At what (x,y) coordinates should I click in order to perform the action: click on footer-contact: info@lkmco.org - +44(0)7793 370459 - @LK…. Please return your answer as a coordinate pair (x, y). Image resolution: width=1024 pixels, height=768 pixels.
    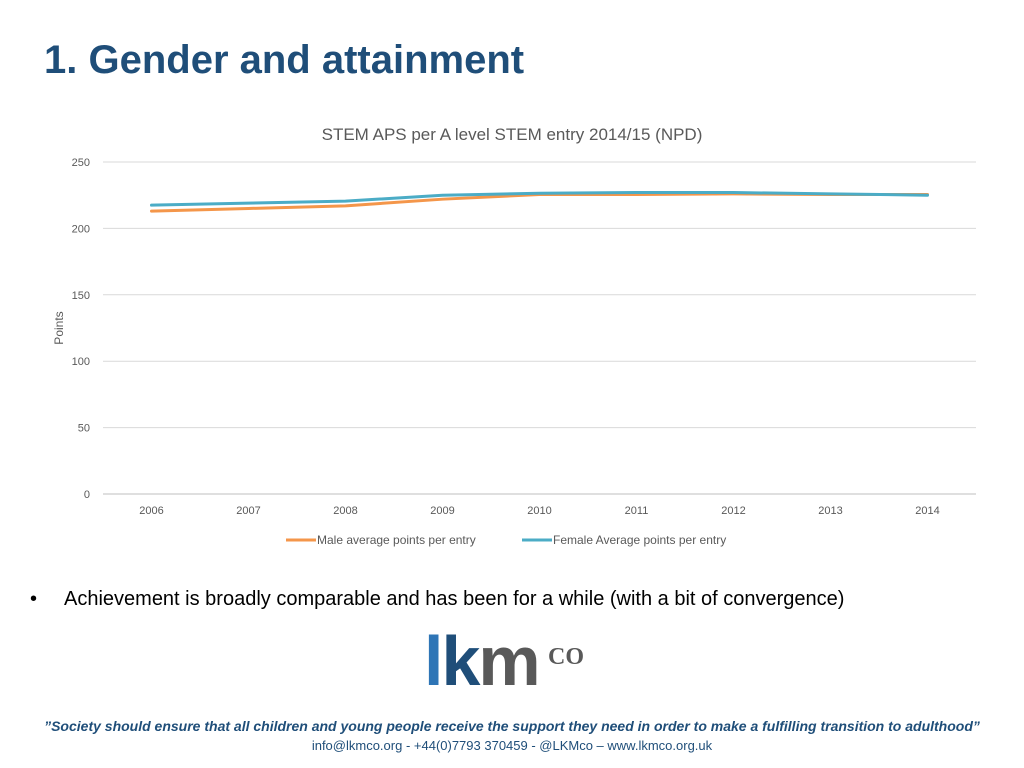
    Looking at the image, I should click on (512, 745).